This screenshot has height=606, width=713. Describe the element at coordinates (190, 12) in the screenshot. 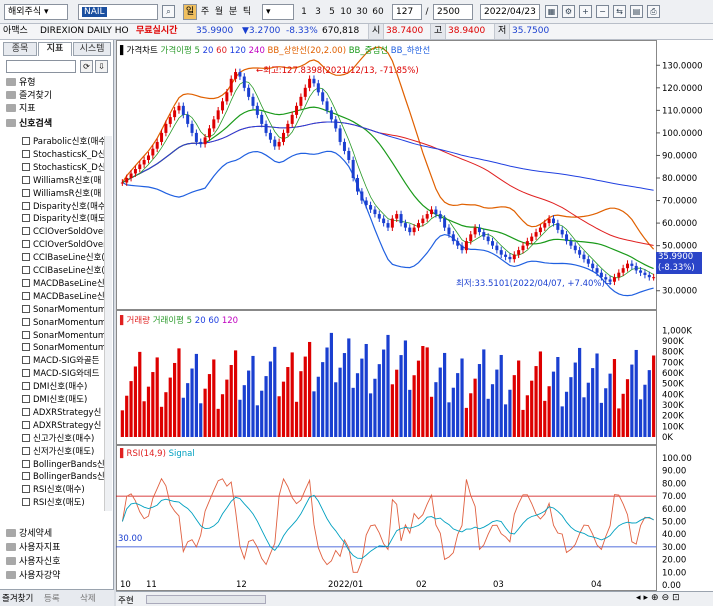

I see `period-day-button: 일` at that location.